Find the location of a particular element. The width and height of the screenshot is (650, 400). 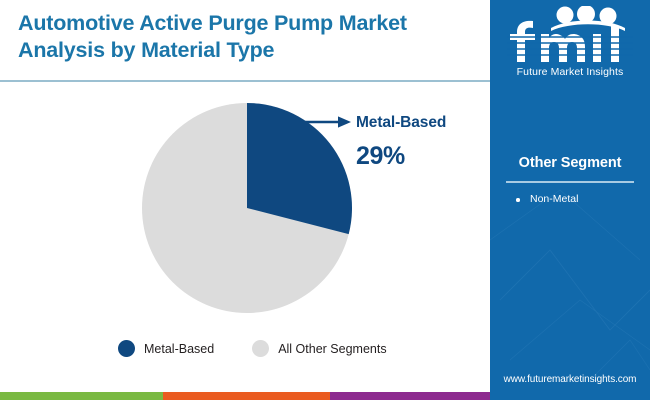

pie-slice-metal-based is located at coordinates (299, 169).